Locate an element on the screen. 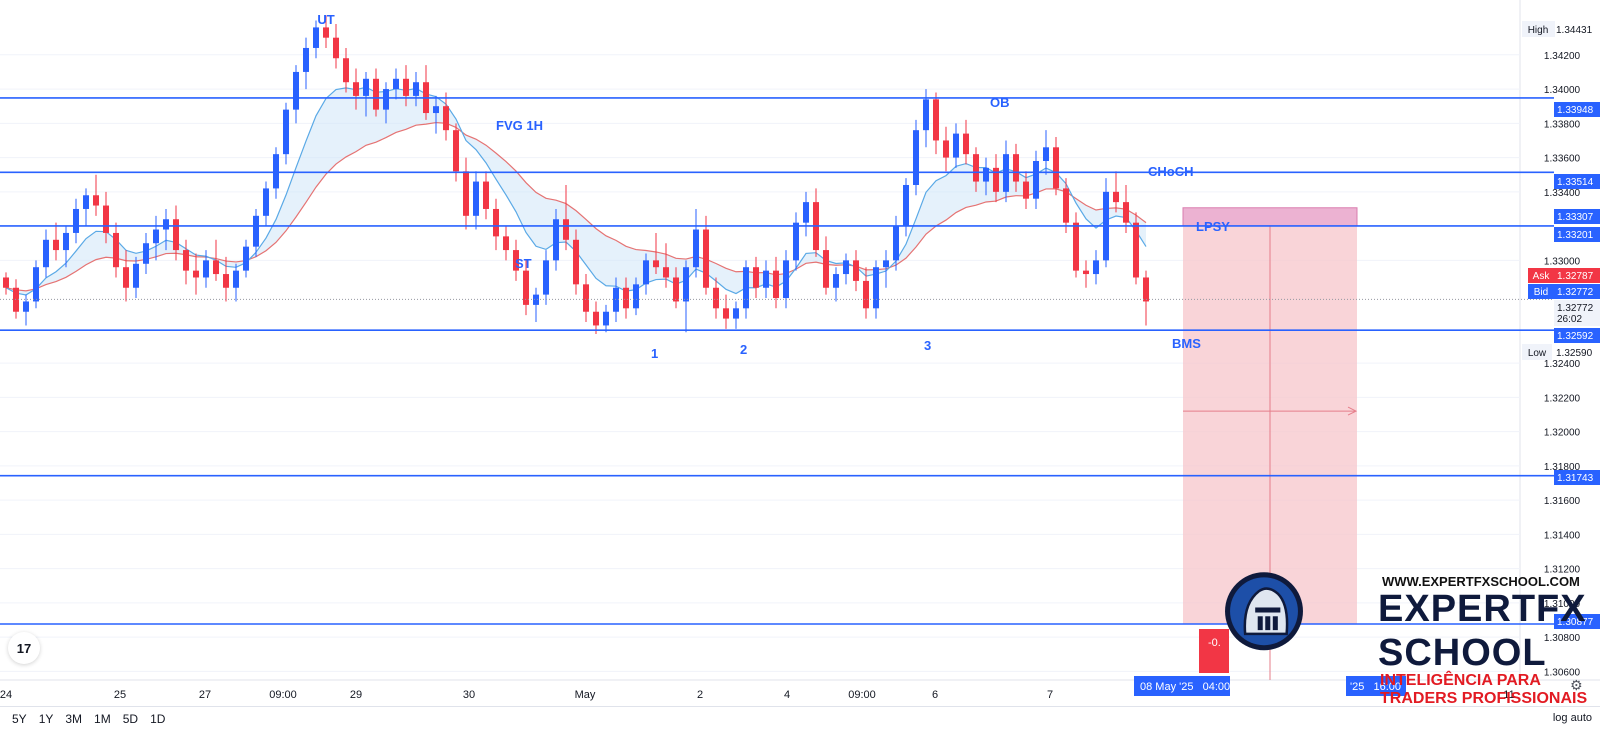  scale-mode-label: log auto is located at coordinates (1572, 718).